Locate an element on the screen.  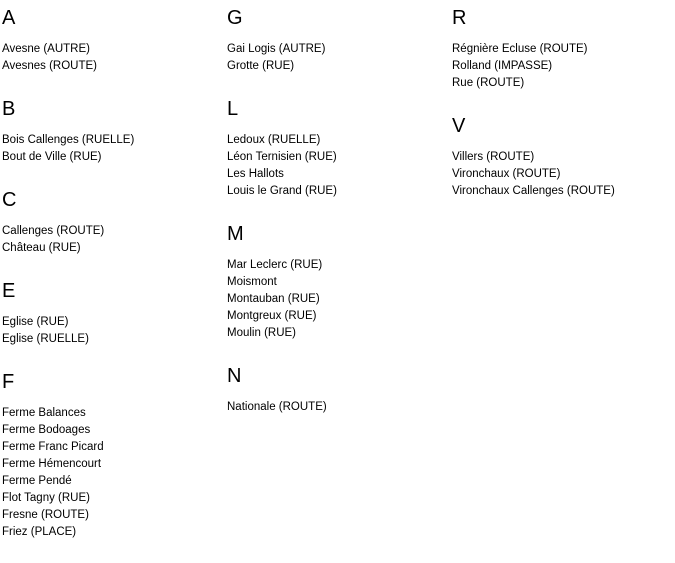
street-entry: Rolland (IMPASSE) is located at coordinates (502, 66).